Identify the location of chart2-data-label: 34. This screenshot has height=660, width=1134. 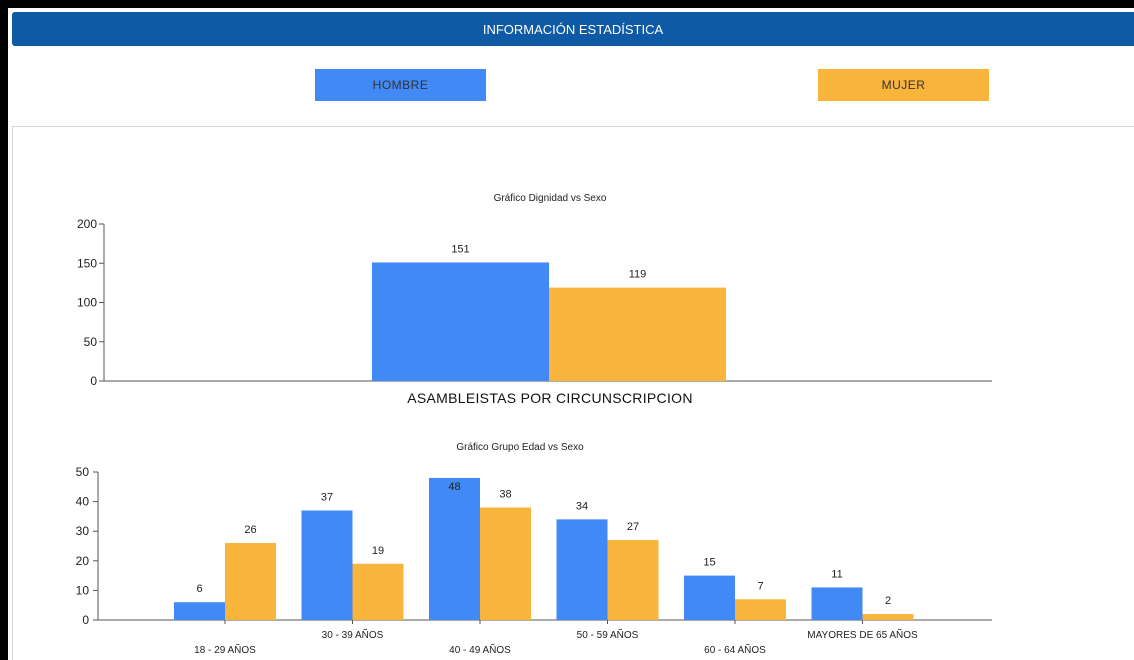
(582, 506).